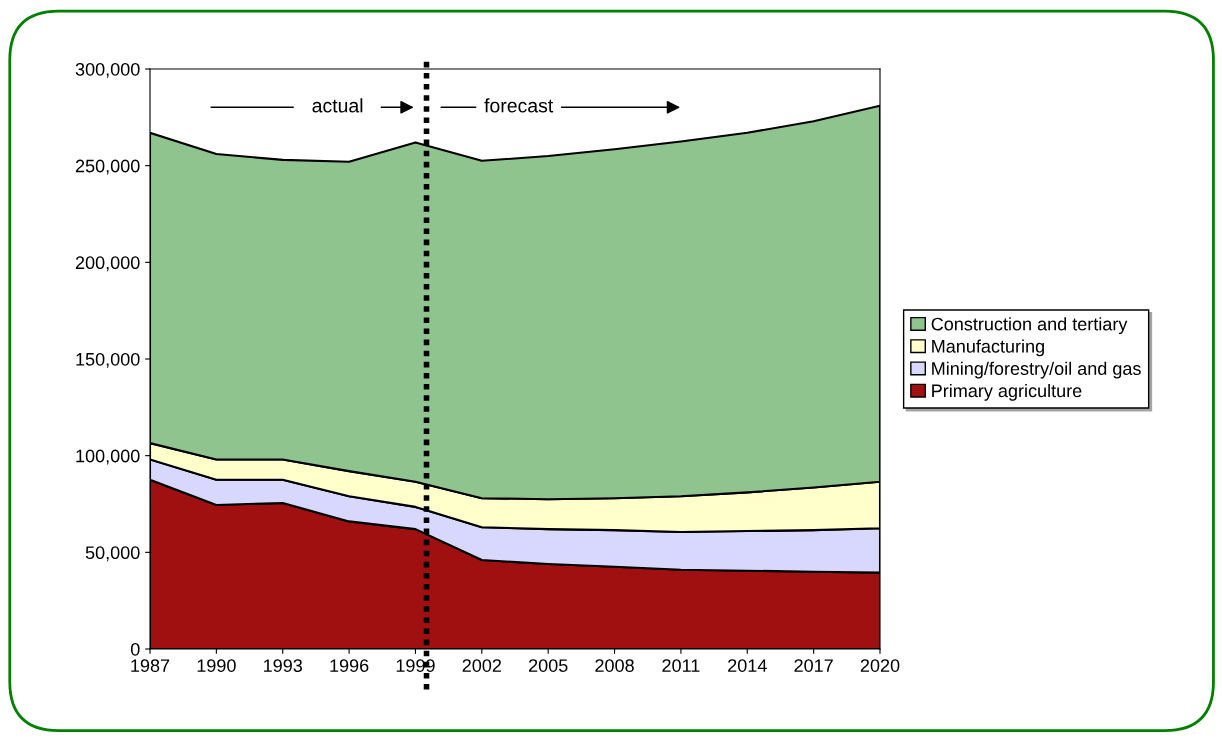 The width and height of the screenshot is (1222, 738). What do you see at coordinates (813, 665) in the screenshot?
I see `x-tick-label: 2017` at bounding box center [813, 665].